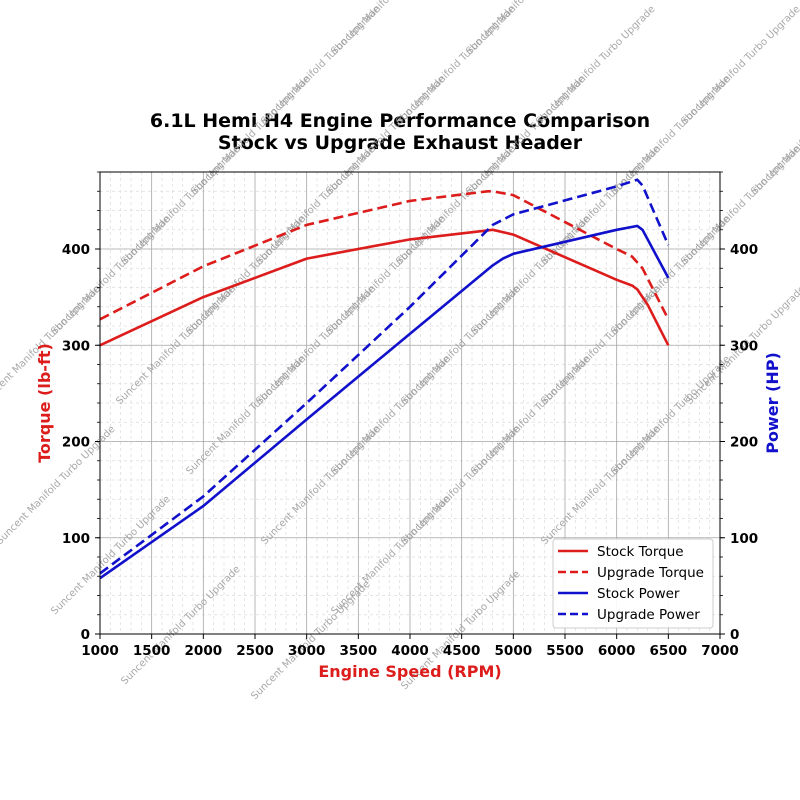 The height and width of the screenshot is (800, 800). Describe the element at coordinates (359, 651) in the screenshot. I see `x-tick-label: 3500` at that location.